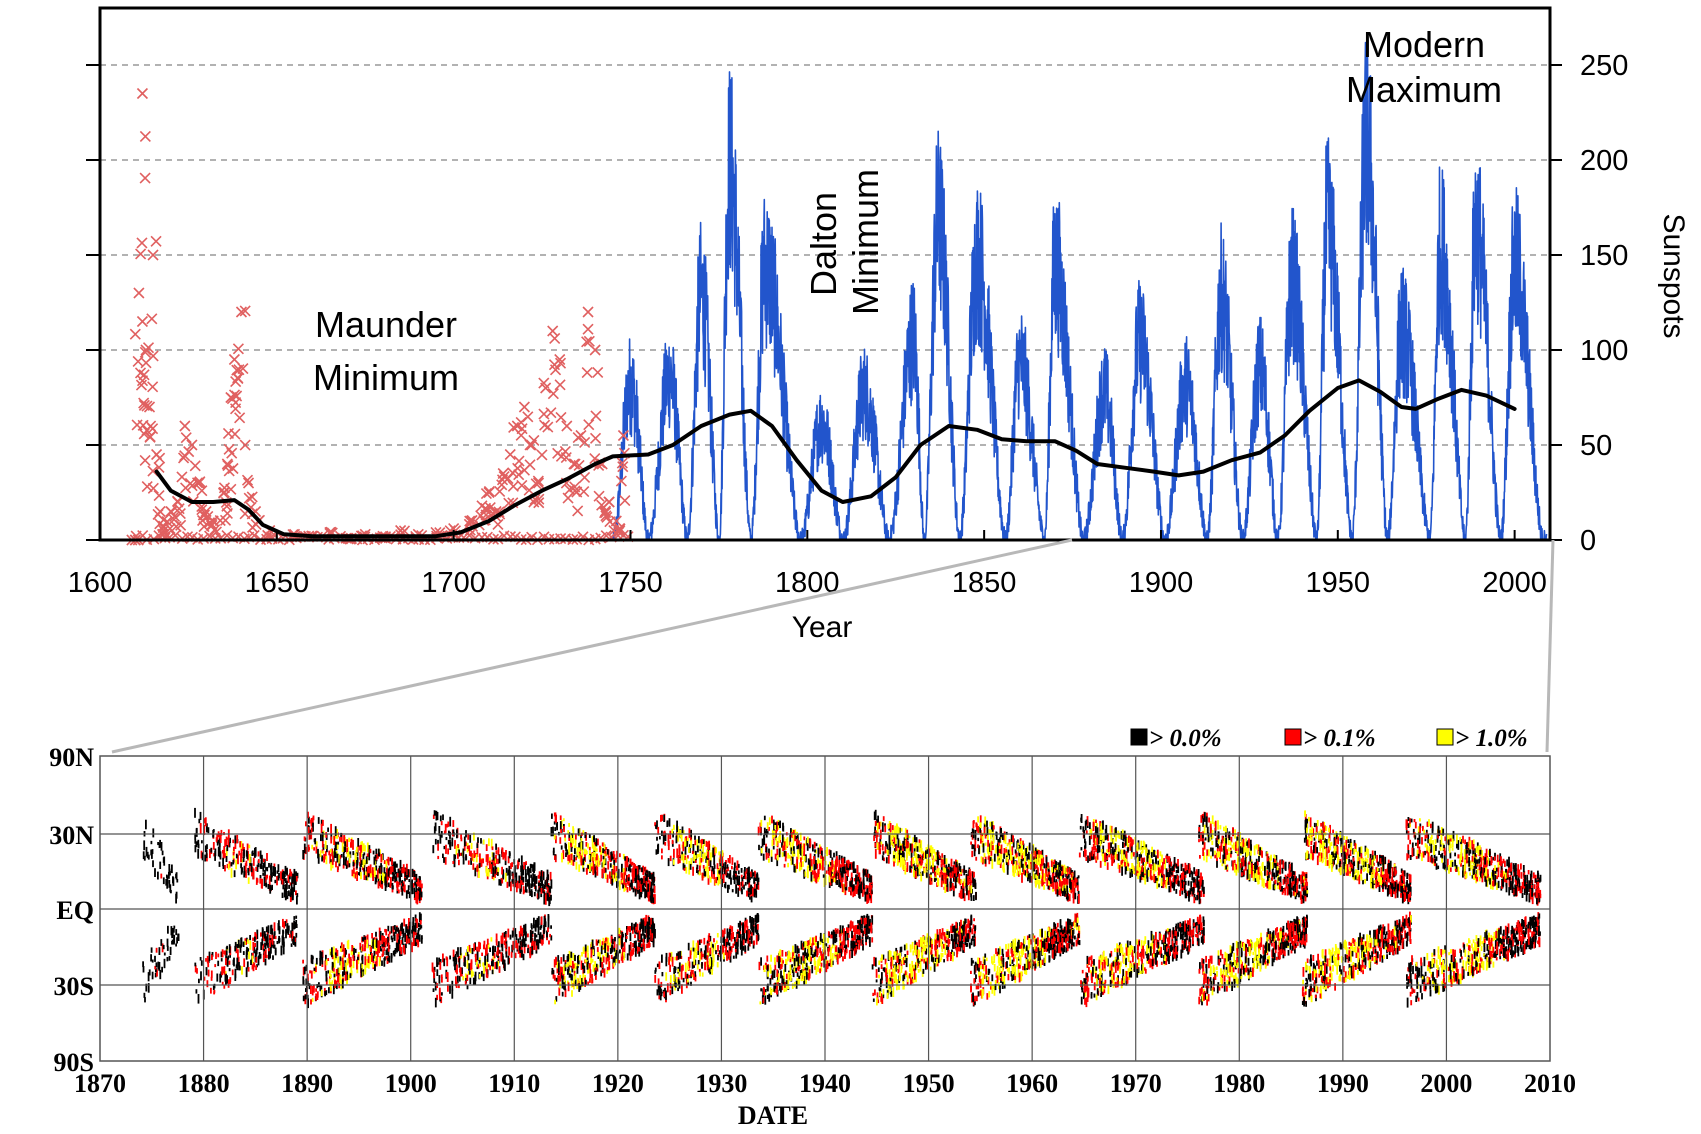  What do you see at coordinates (1673, 275) in the screenshot?
I see `y-axis-label: Sunspots` at bounding box center [1673, 275].